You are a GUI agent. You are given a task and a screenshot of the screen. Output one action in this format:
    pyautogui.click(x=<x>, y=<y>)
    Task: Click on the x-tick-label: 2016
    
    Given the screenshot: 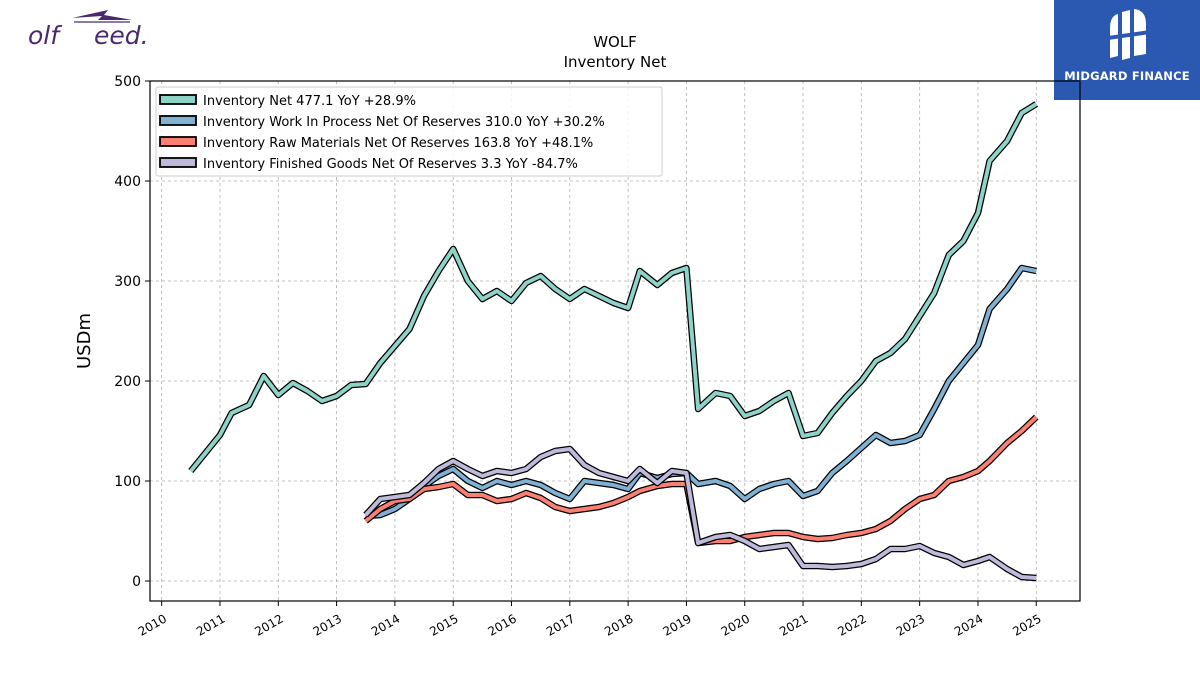 What is the action you would take?
    pyautogui.click(x=502, y=624)
    